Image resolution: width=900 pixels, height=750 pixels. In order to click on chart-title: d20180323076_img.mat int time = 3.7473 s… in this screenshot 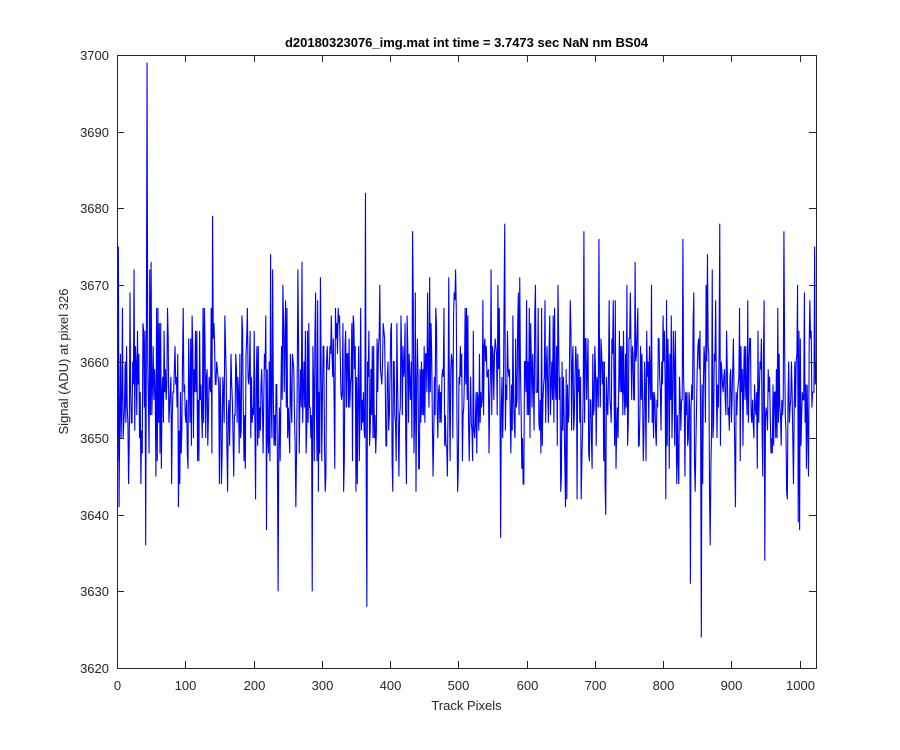, I will do `click(467, 42)`.